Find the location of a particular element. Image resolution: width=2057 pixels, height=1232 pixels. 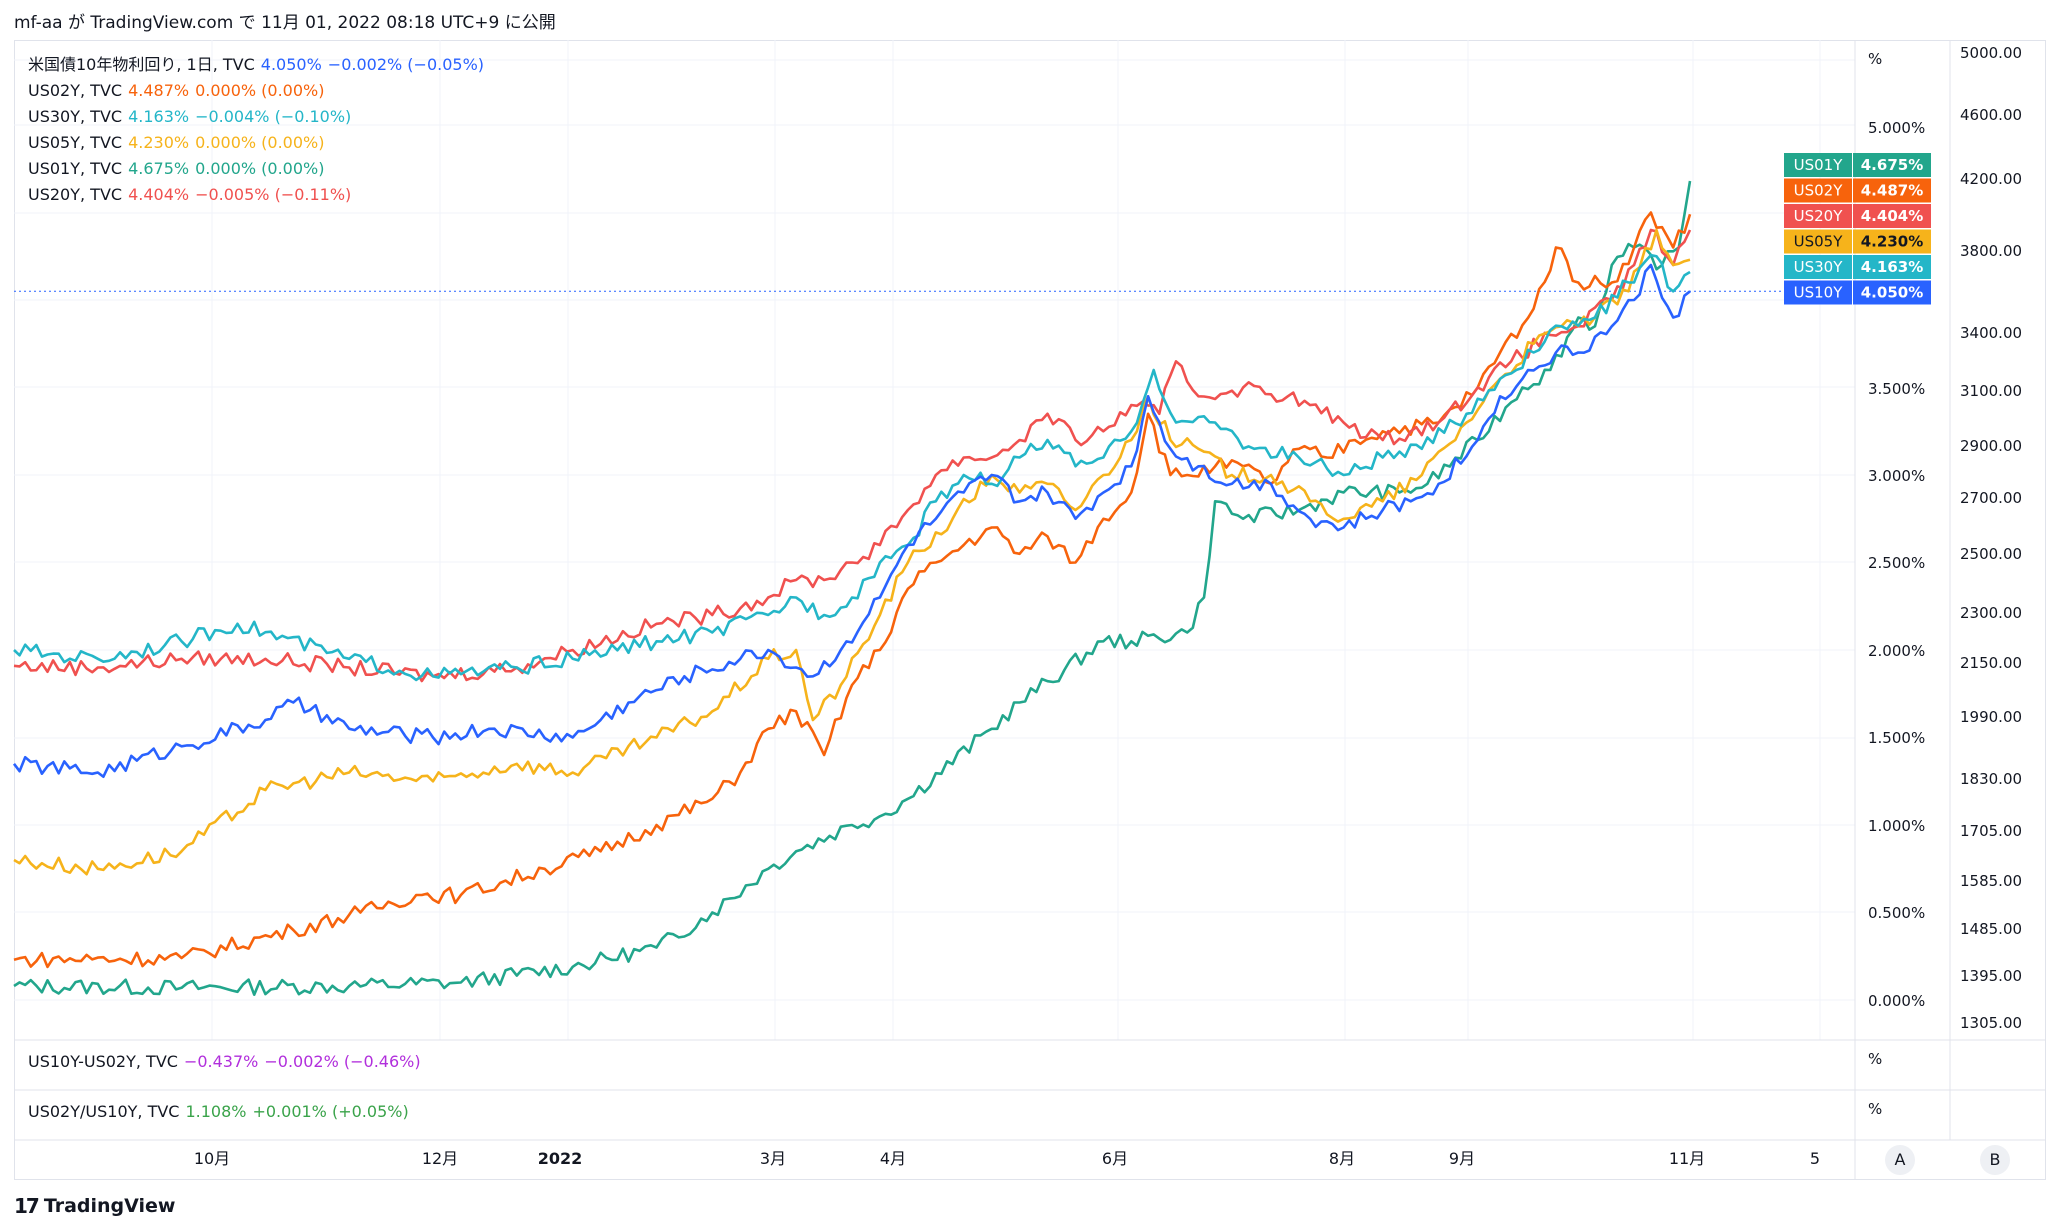

pane2-change: −0.002% (−0.46%) is located at coordinates (342, 1061).